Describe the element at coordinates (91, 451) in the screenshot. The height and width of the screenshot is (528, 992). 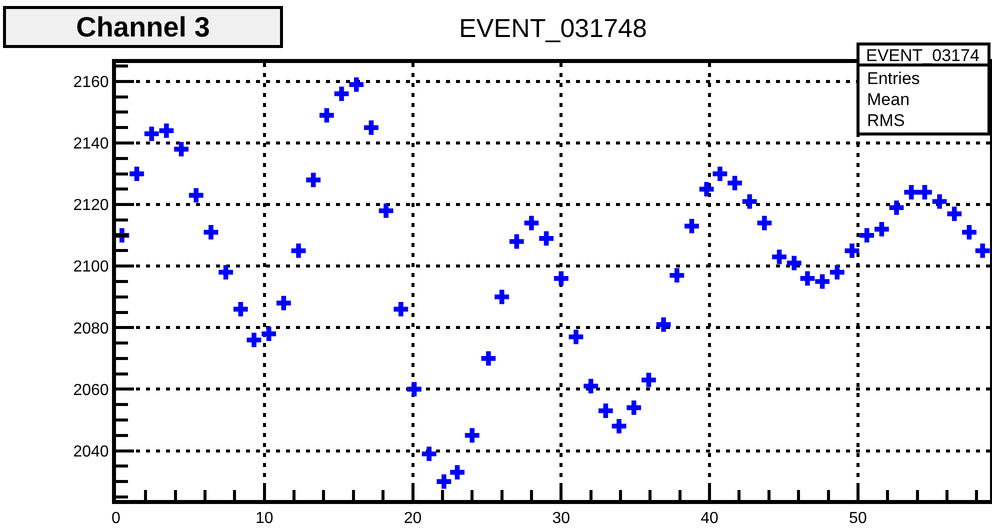
I see `y-tick-label: 2040` at that location.